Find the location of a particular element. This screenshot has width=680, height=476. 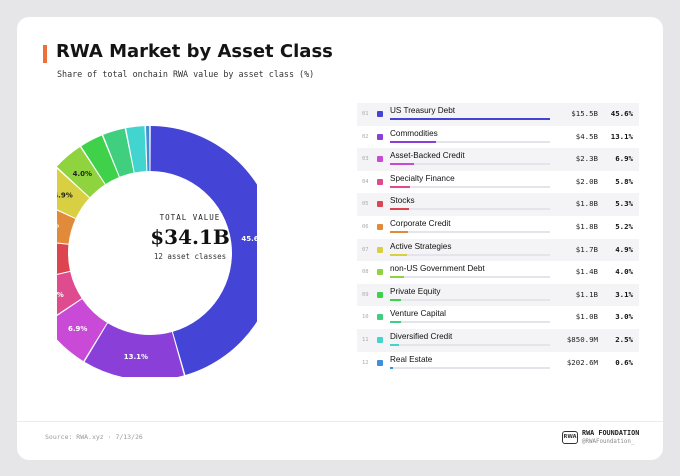

row-name: Commodities is located at coordinates (414, 133).